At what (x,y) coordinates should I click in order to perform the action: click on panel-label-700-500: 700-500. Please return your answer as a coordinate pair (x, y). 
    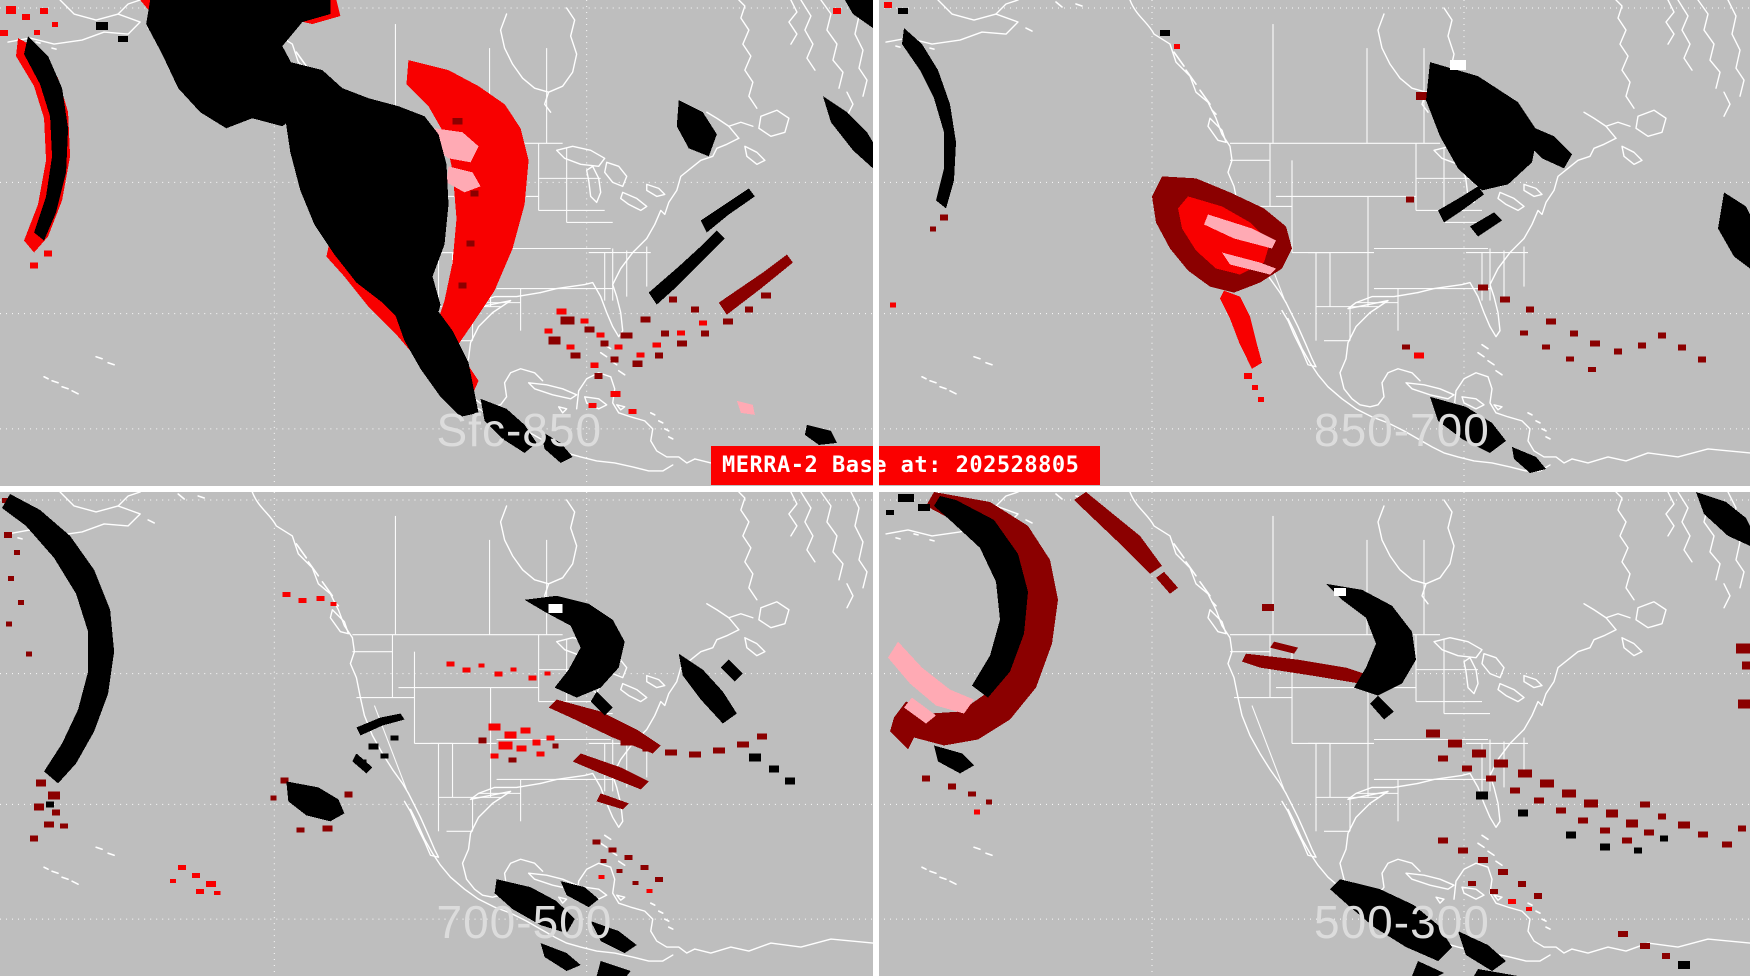
    Looking at the image, I should click on (524, 922).